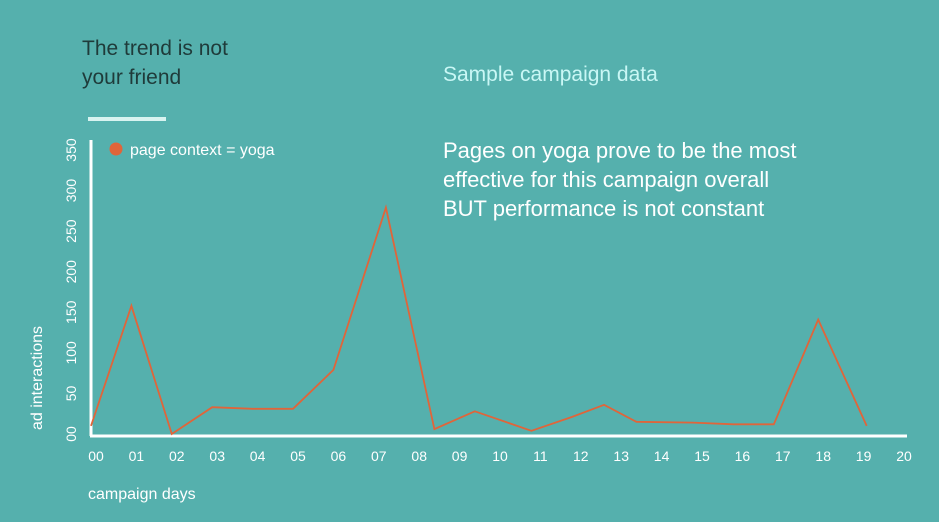 This screenshot has height=522, width=939. What do you see at coordinates (581, 456) in the screenshot?
I see `x-tick-label: 12` at bounding box center [581, 456].